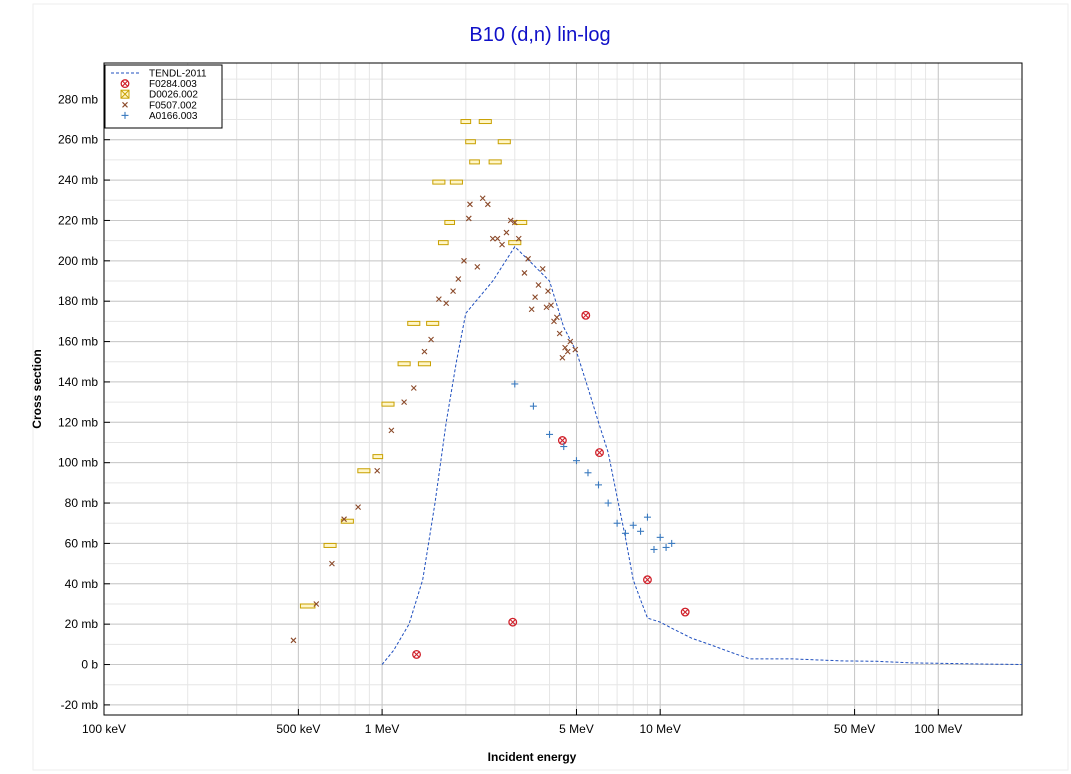  I want to click on x-tick-label: 50 MeV, so click(854, 729).